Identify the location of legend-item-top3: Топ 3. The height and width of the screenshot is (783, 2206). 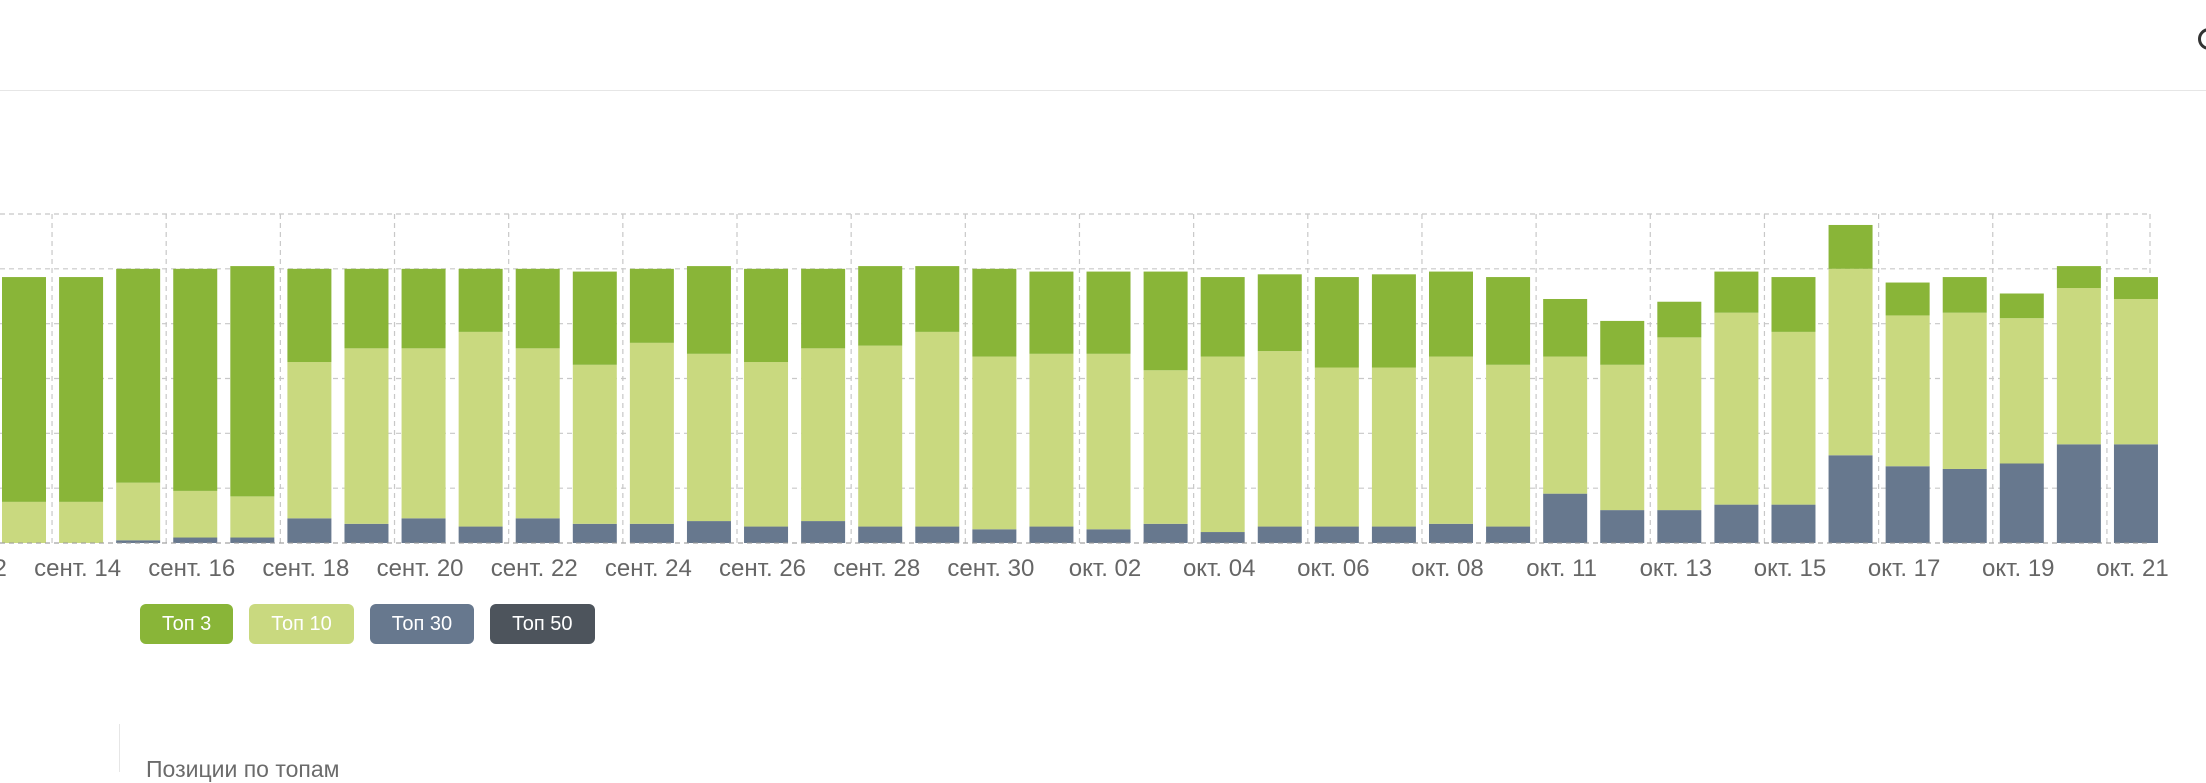
(187, 624).